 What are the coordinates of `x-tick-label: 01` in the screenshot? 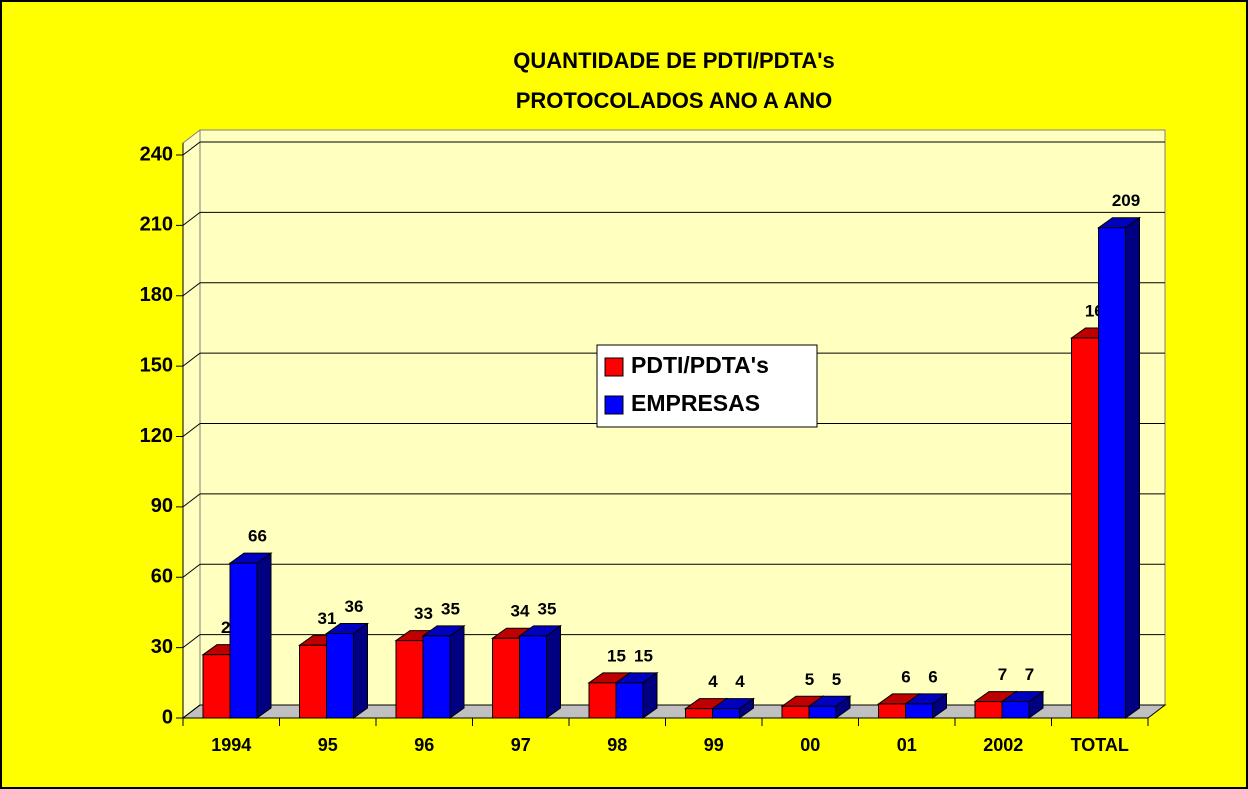 It's located at (907, 745).